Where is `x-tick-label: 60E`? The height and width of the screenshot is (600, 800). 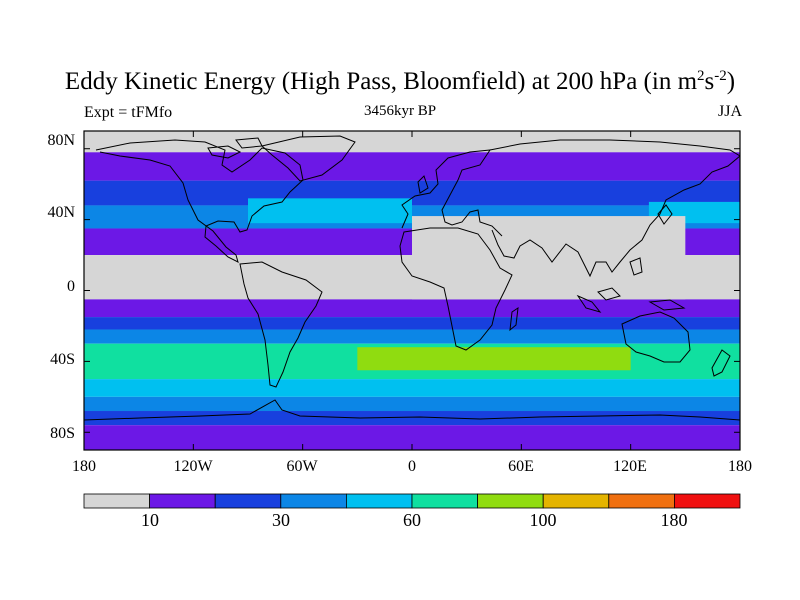
x-tick-label: 60E is located at coordinates (521, 466).